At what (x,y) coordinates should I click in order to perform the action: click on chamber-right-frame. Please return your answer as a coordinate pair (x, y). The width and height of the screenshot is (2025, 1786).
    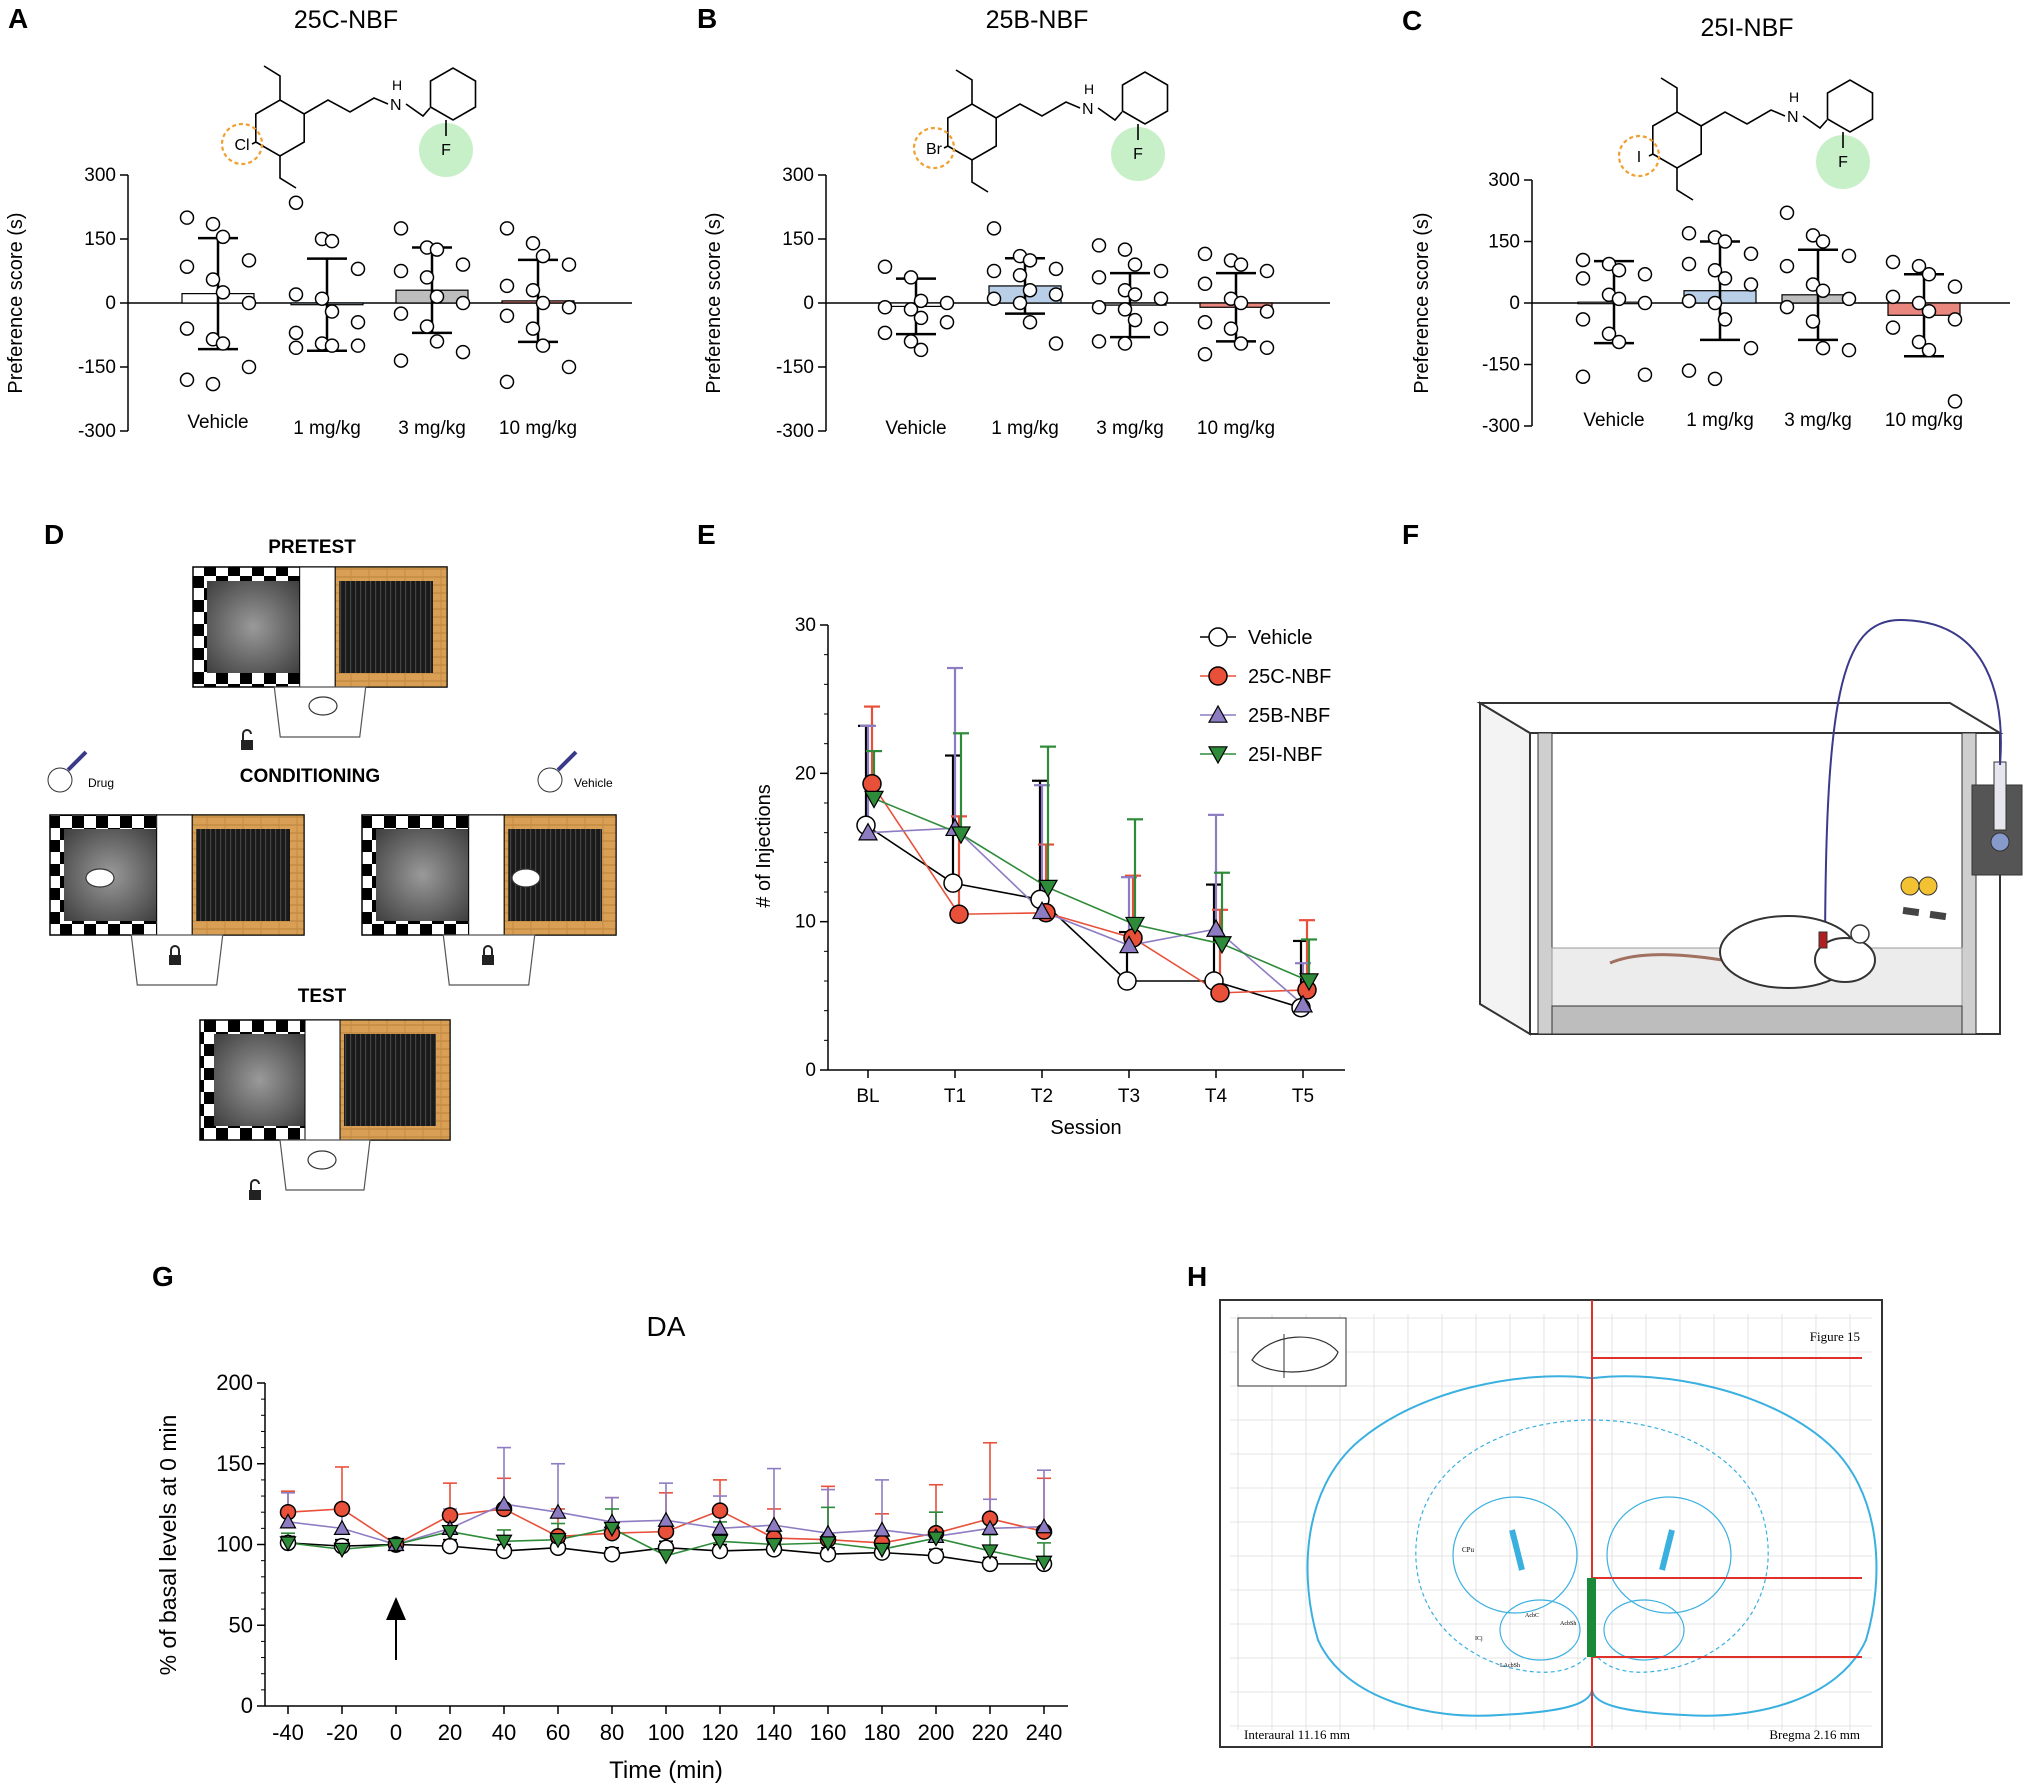
    Looking at the image, I should click on (1969, 883).